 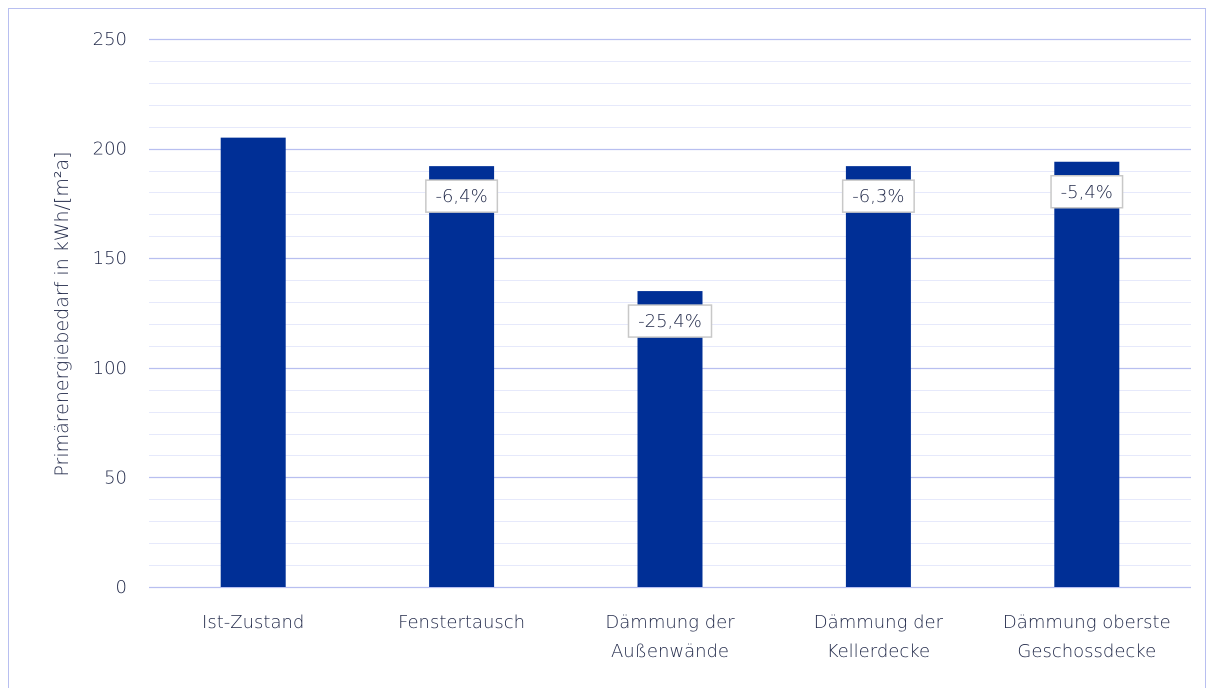 What do you see at coordinates (670, 651) in the screenshot?
I see `x-category-label: Außenwände` at bounding box center [670, 651].